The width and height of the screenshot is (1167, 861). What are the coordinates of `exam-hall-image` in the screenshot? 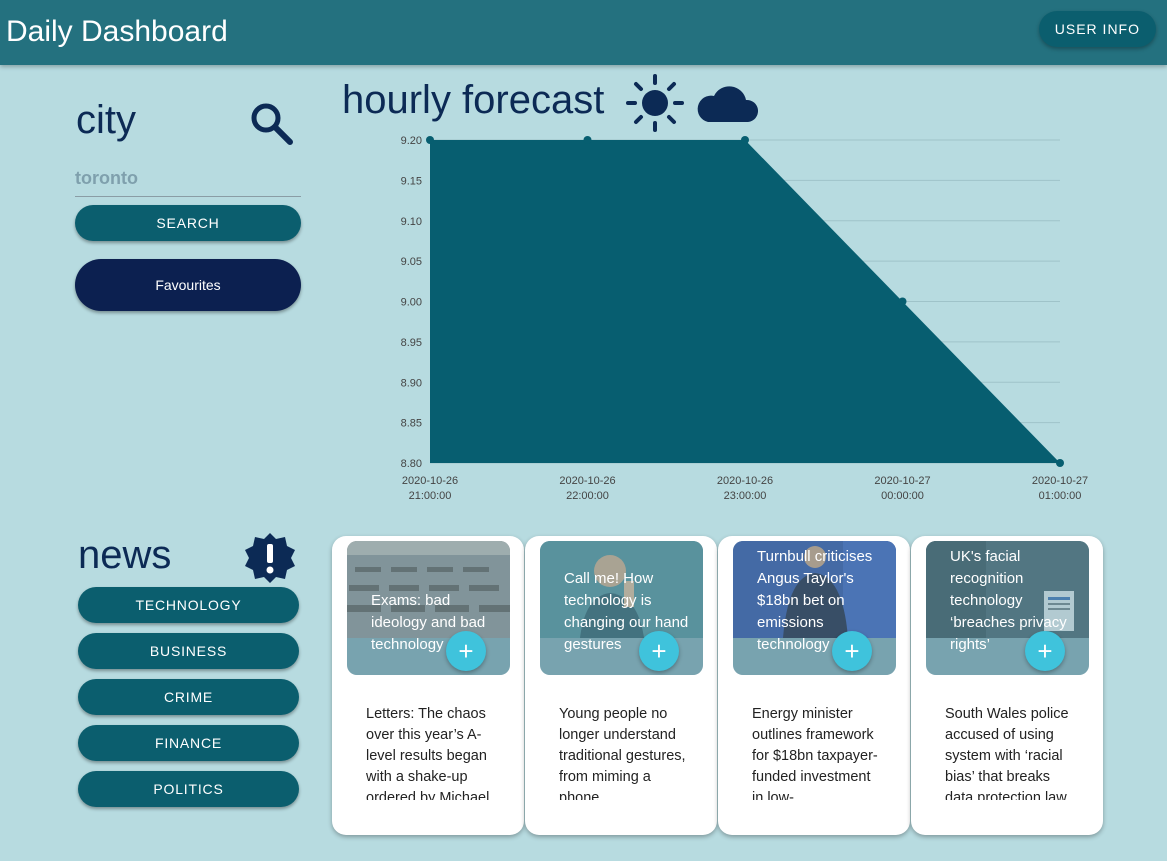 It's located at (428, 589).